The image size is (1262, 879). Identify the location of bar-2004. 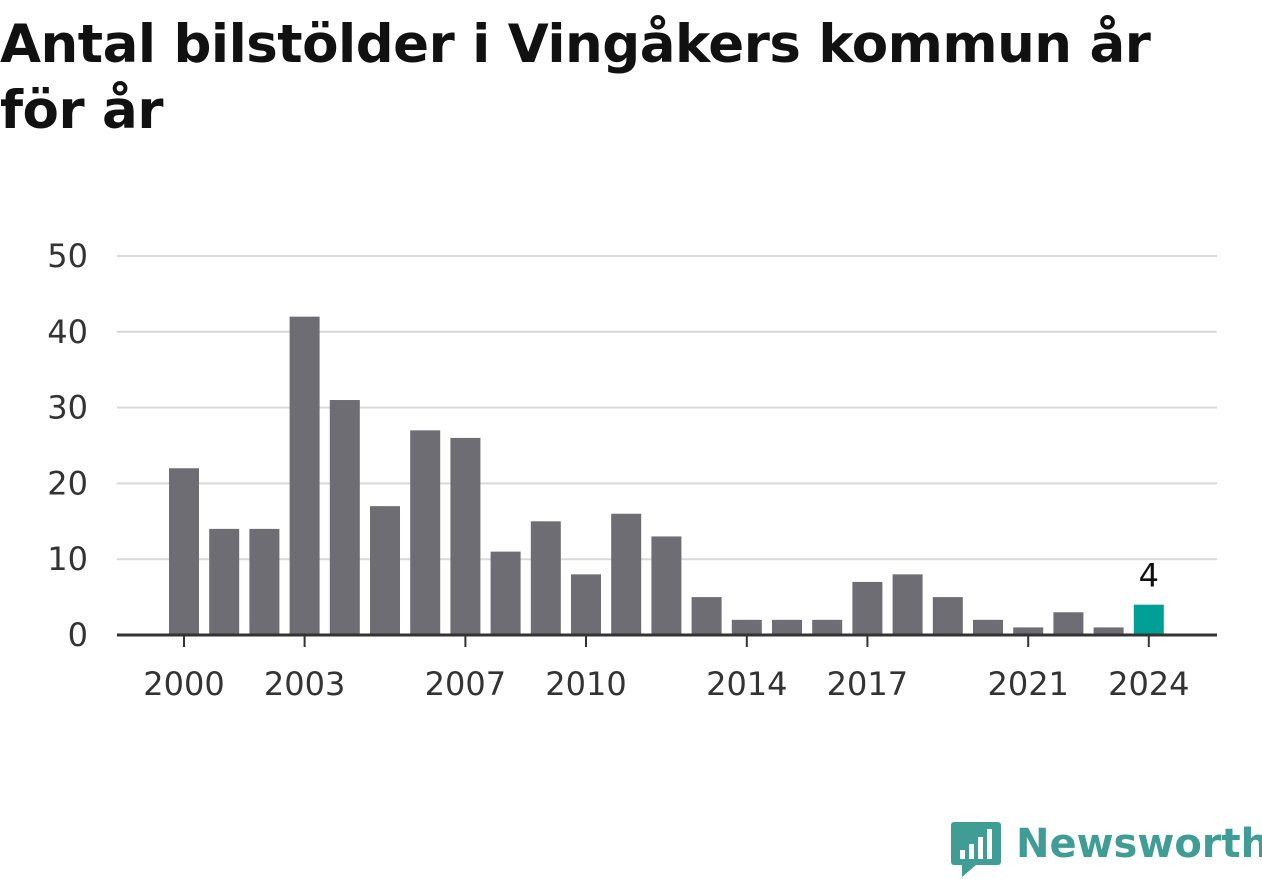
(344, 517).